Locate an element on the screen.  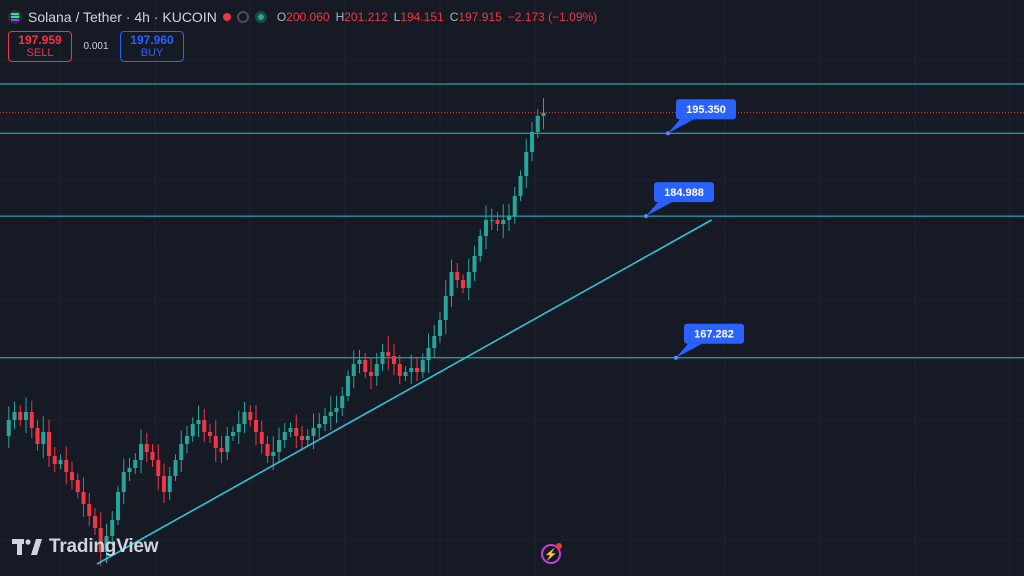
live-status-icon is located at coordinates (260, 17).